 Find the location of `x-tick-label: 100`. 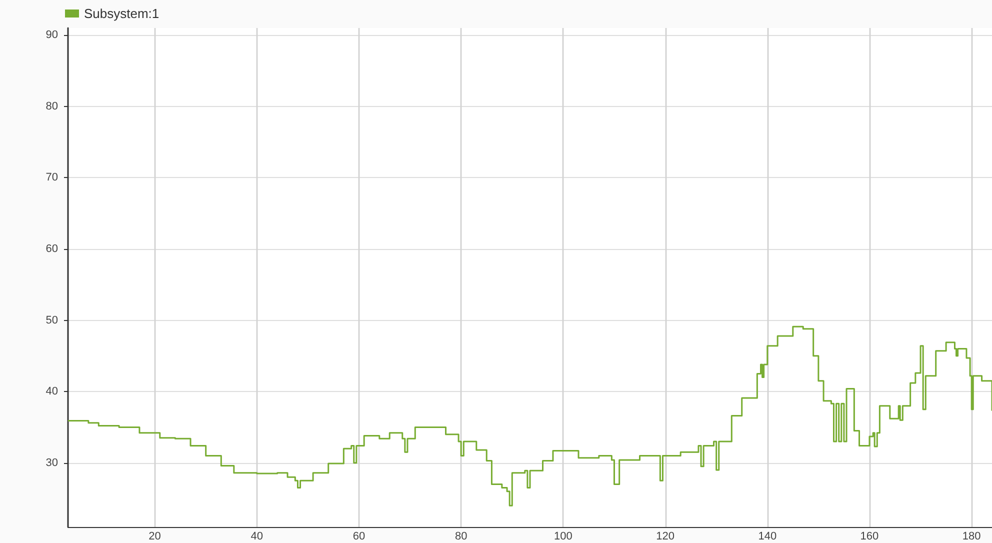

x-tick-label: 100 is located at coordinates (563, 536).